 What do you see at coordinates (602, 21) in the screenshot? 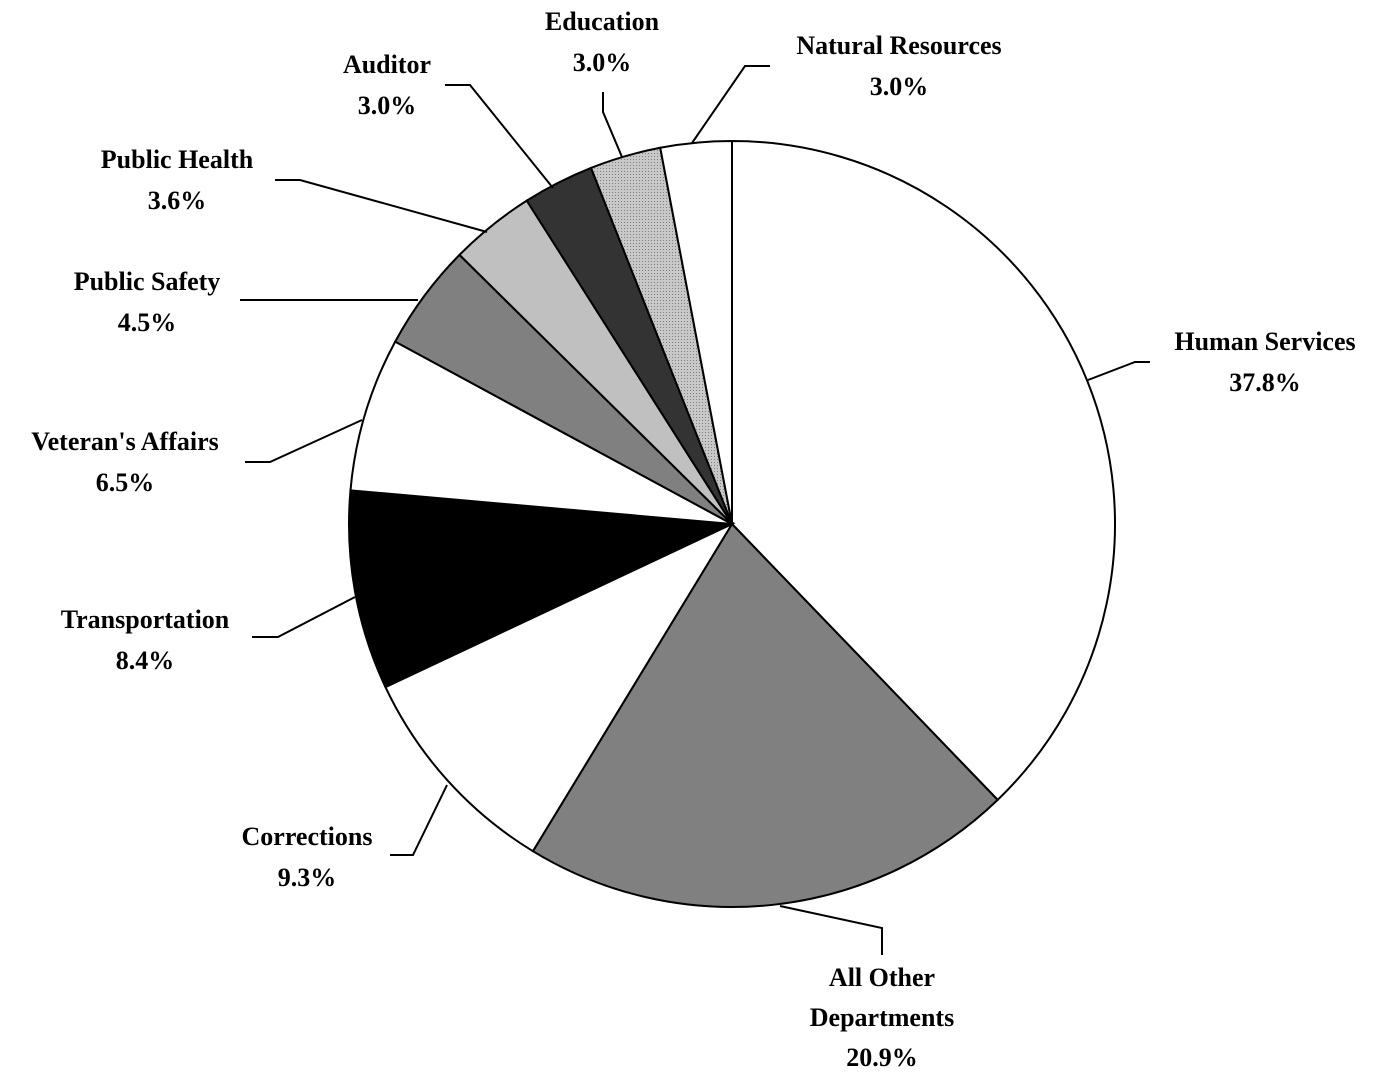
I see `category-label: Education` at bounding box center [602, 21].